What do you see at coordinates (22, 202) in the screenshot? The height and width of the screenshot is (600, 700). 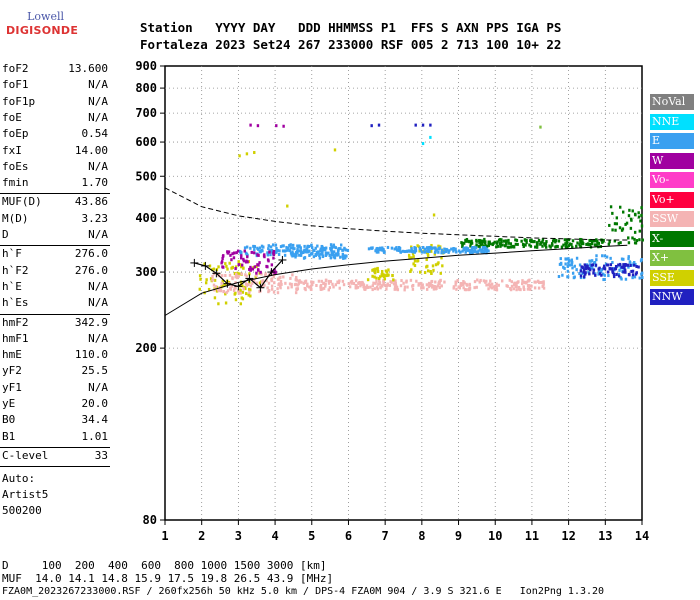 I see `param-key: MUF(D)` at bounding box center [22, 202].